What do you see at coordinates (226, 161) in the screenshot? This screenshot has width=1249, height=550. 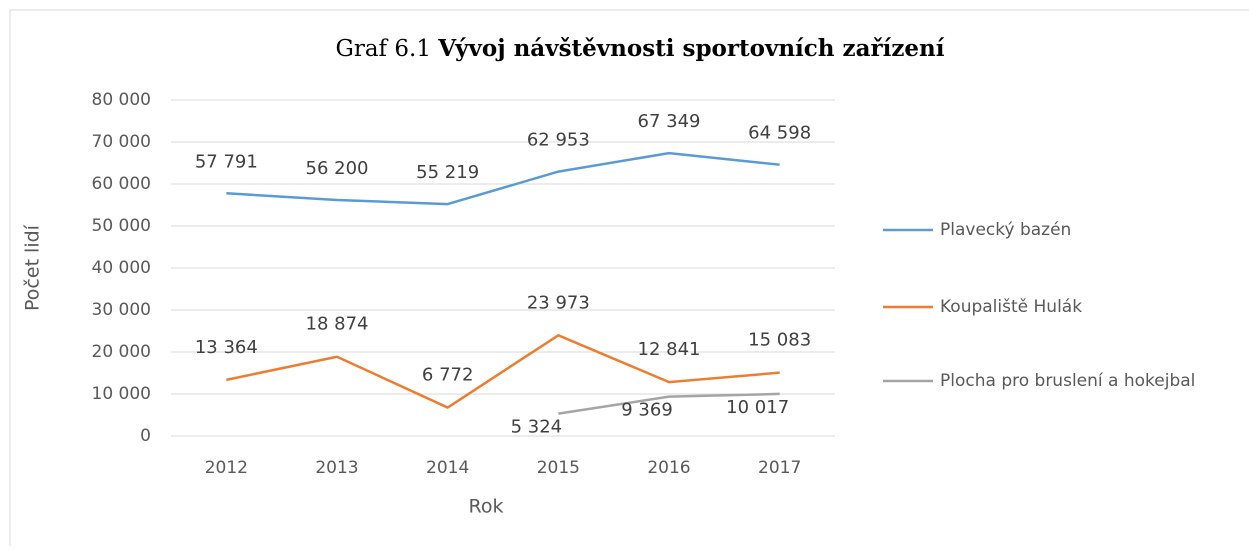 I see `data-label: 57 791` at bounding box center [226, 161].